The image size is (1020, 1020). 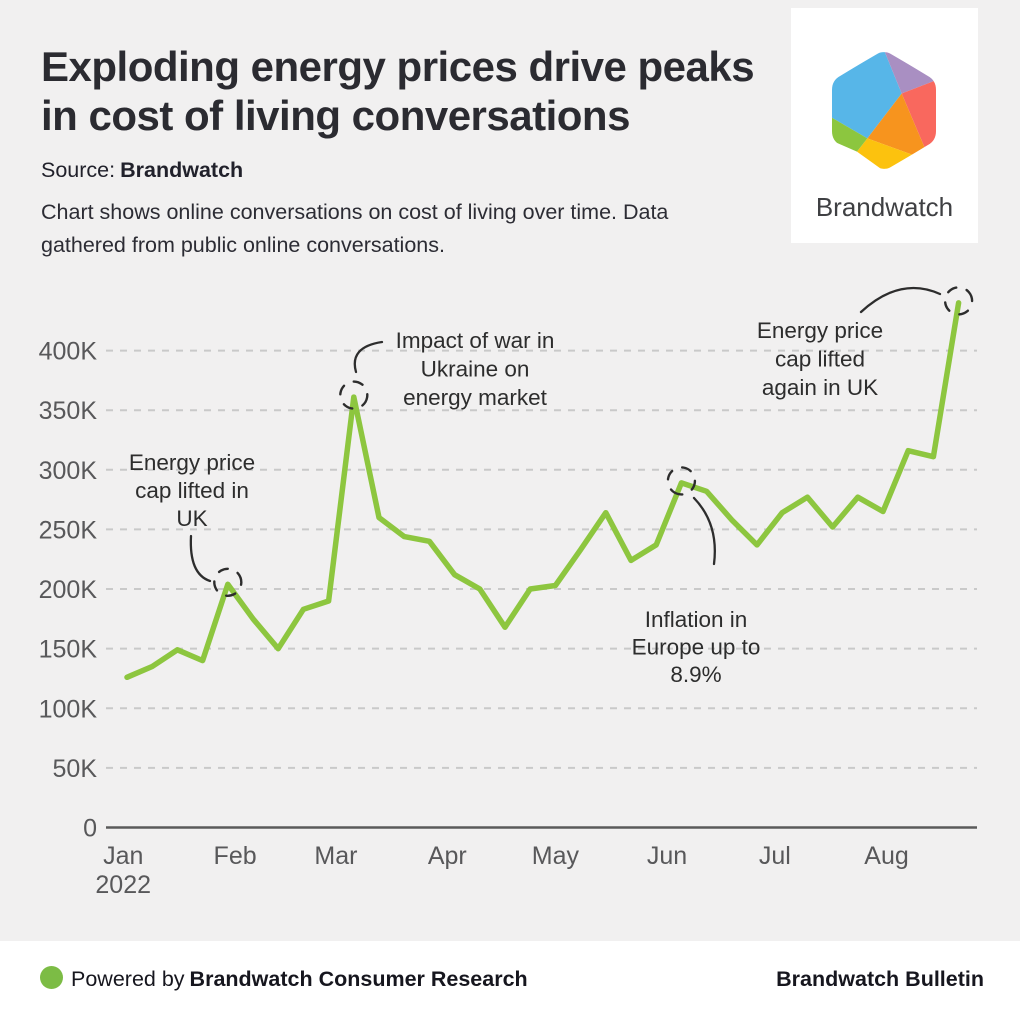 What do you see at coordinates (667, 856) in the screenshot?
I see `svg-text: Jun` at bounding box center [667, 856].